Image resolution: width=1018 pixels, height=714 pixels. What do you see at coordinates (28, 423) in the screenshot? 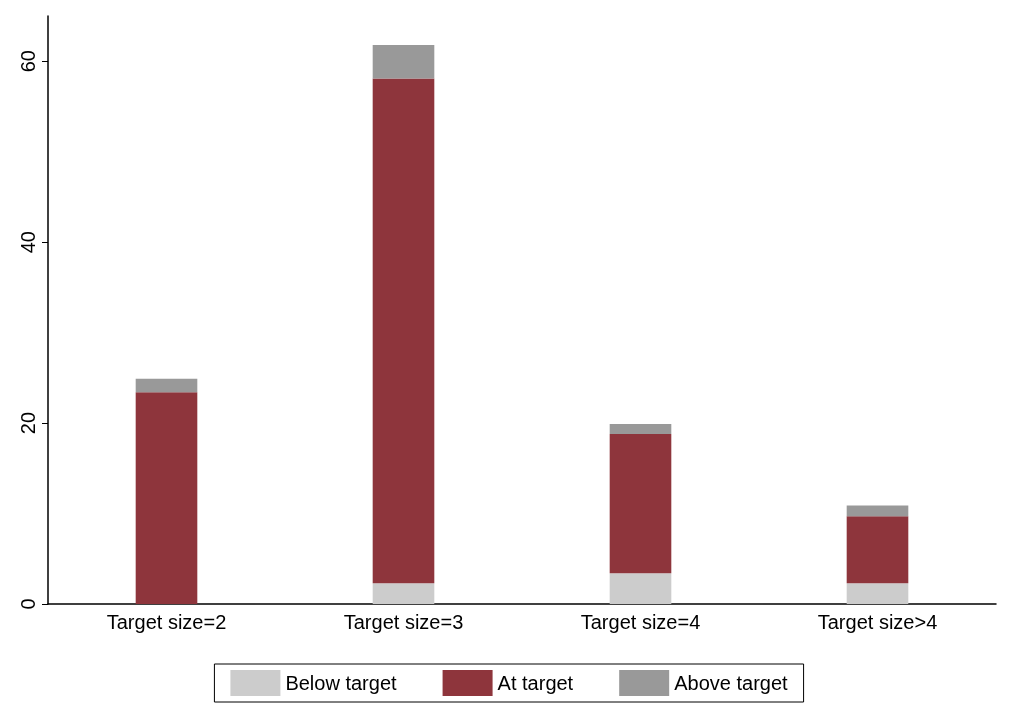
I see `y-tick-label: 20` at bounding box center [28, 423].